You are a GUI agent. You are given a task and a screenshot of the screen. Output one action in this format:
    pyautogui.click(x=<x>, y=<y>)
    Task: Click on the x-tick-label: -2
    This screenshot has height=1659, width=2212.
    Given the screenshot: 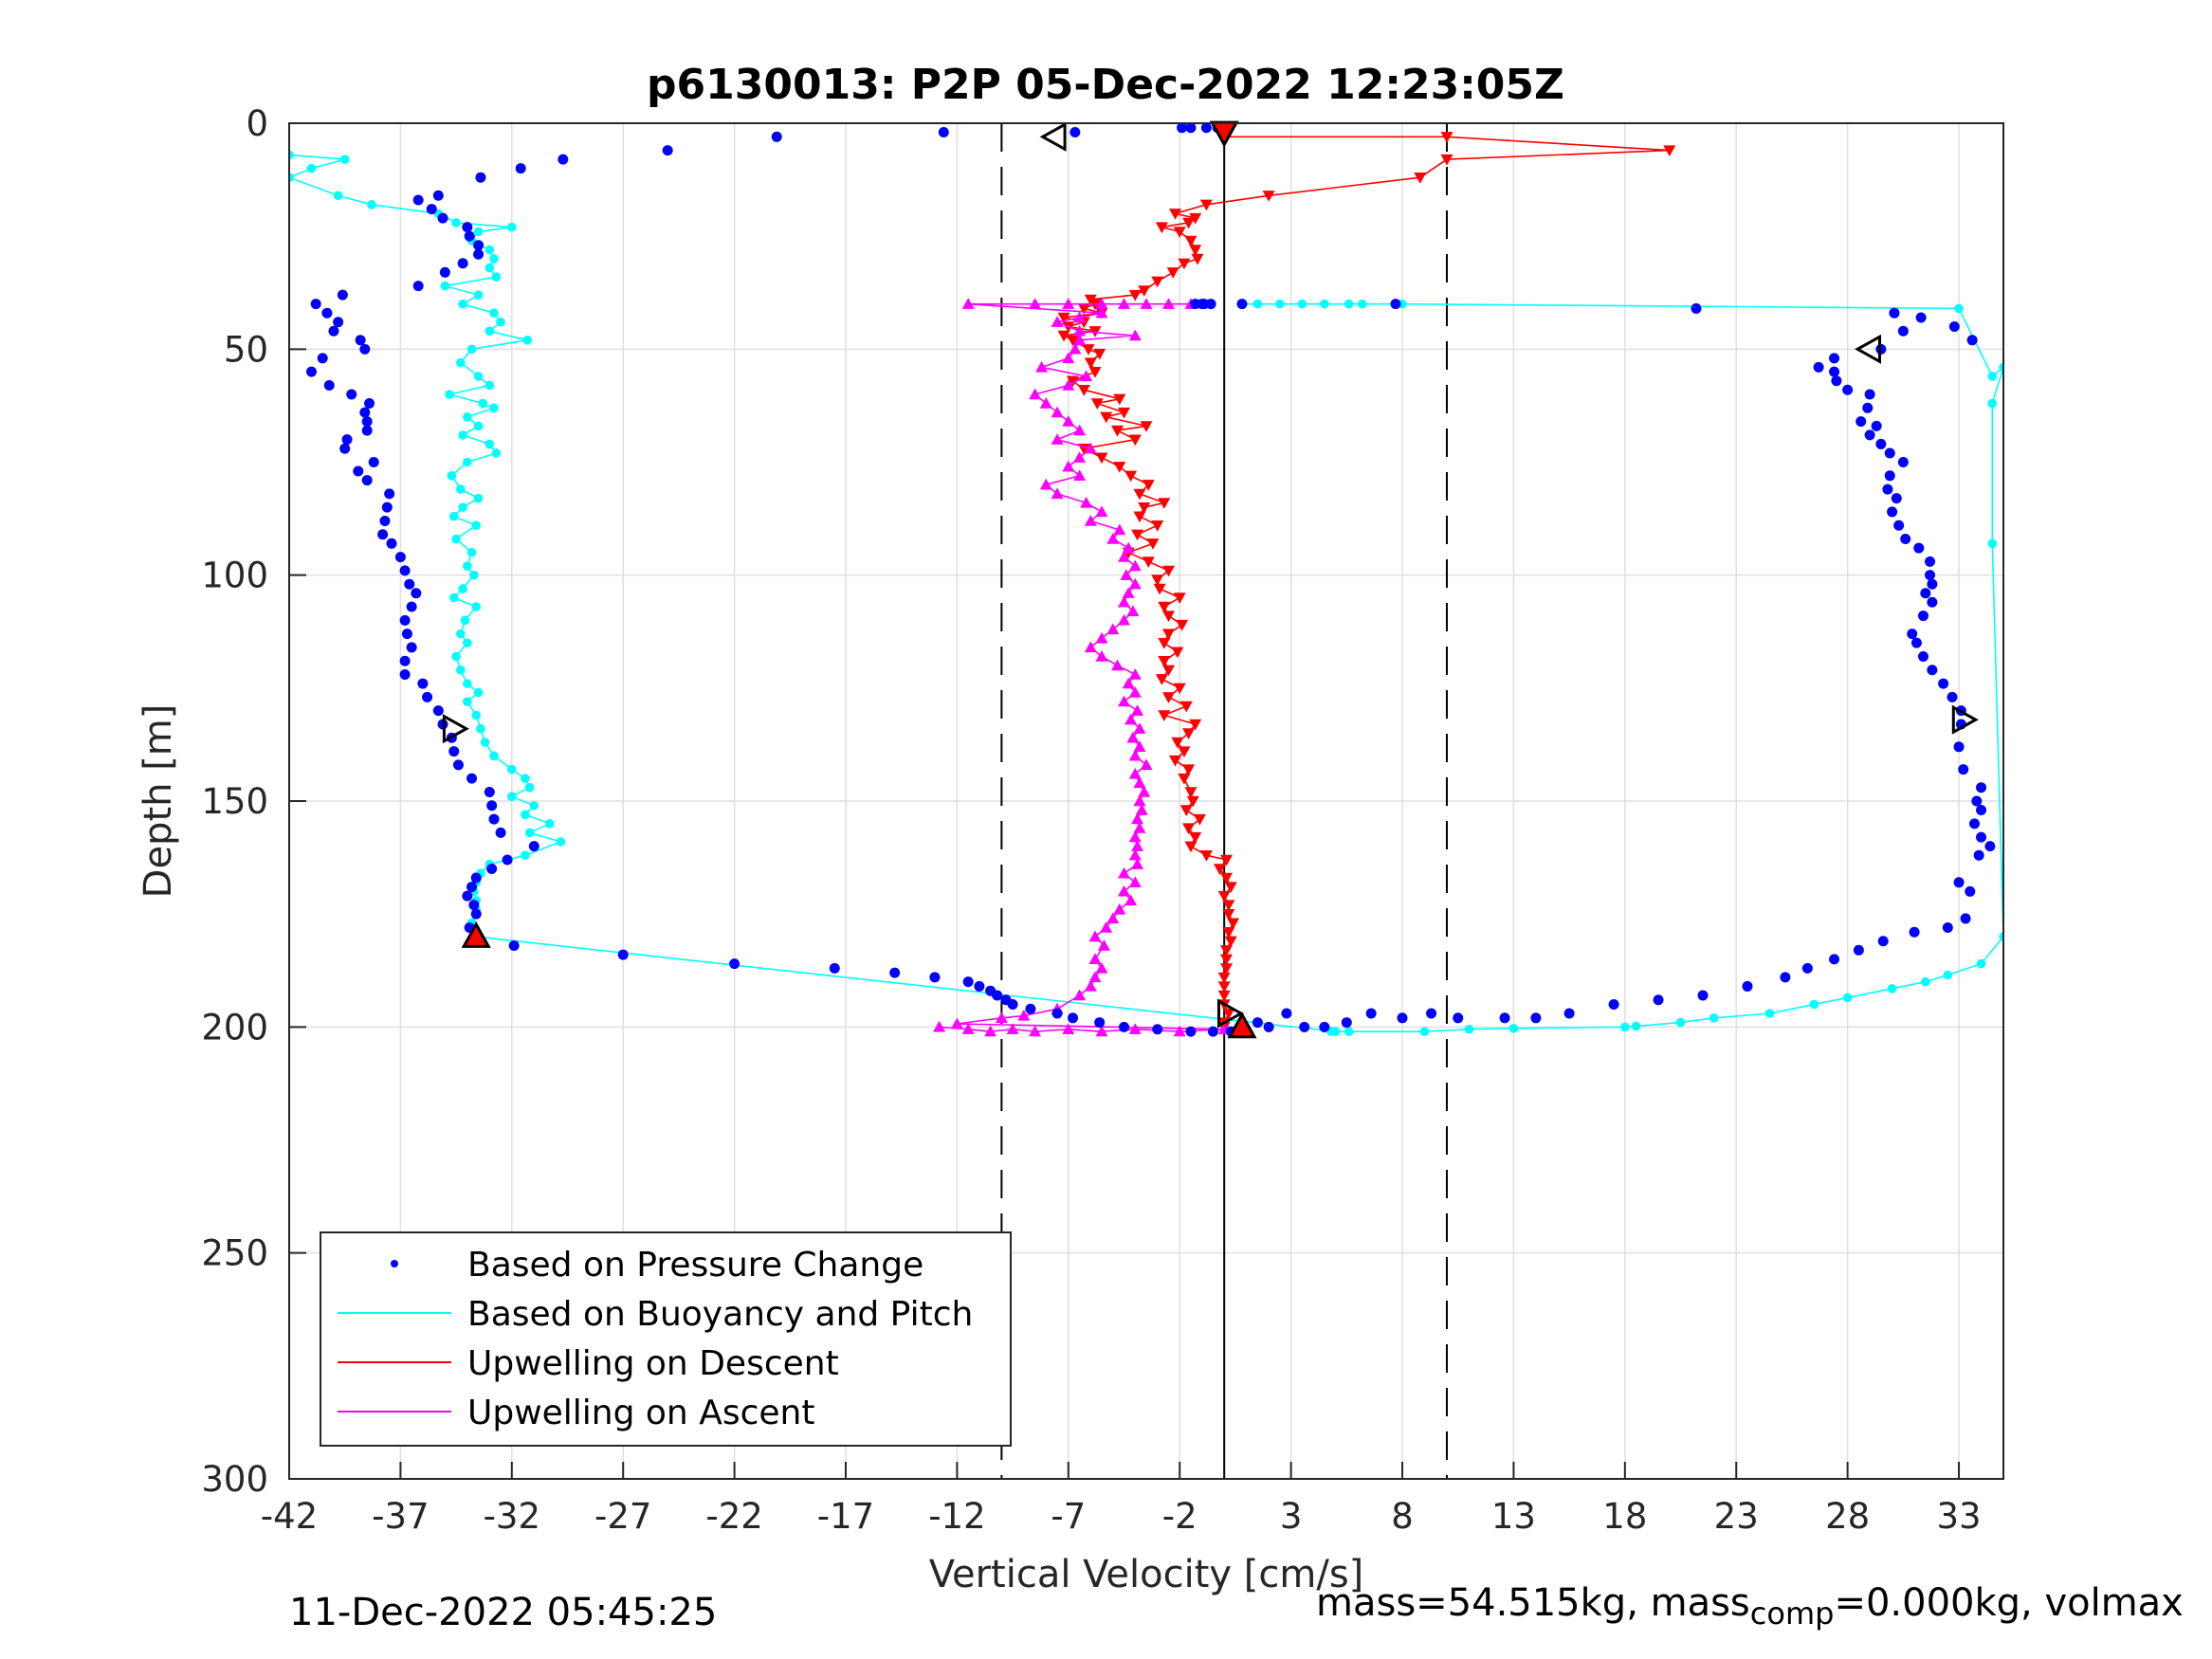 What is the action you would take?
    pyautogui.click(x=1179, y=1516)
    